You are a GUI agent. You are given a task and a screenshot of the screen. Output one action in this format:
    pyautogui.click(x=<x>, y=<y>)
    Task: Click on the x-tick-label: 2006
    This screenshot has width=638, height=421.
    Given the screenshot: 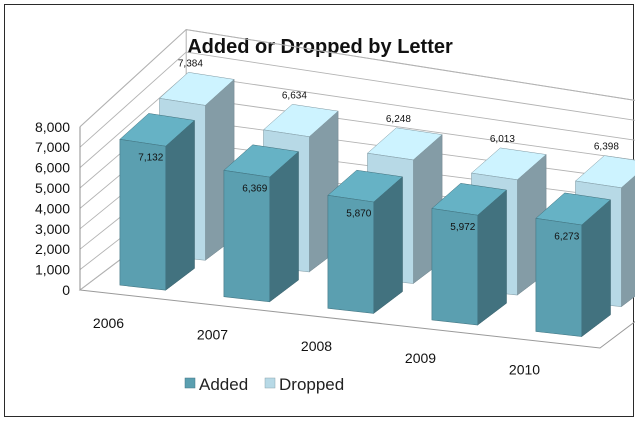 What is the action you would take?
    pyautogui.click(x=108, y=323)
    